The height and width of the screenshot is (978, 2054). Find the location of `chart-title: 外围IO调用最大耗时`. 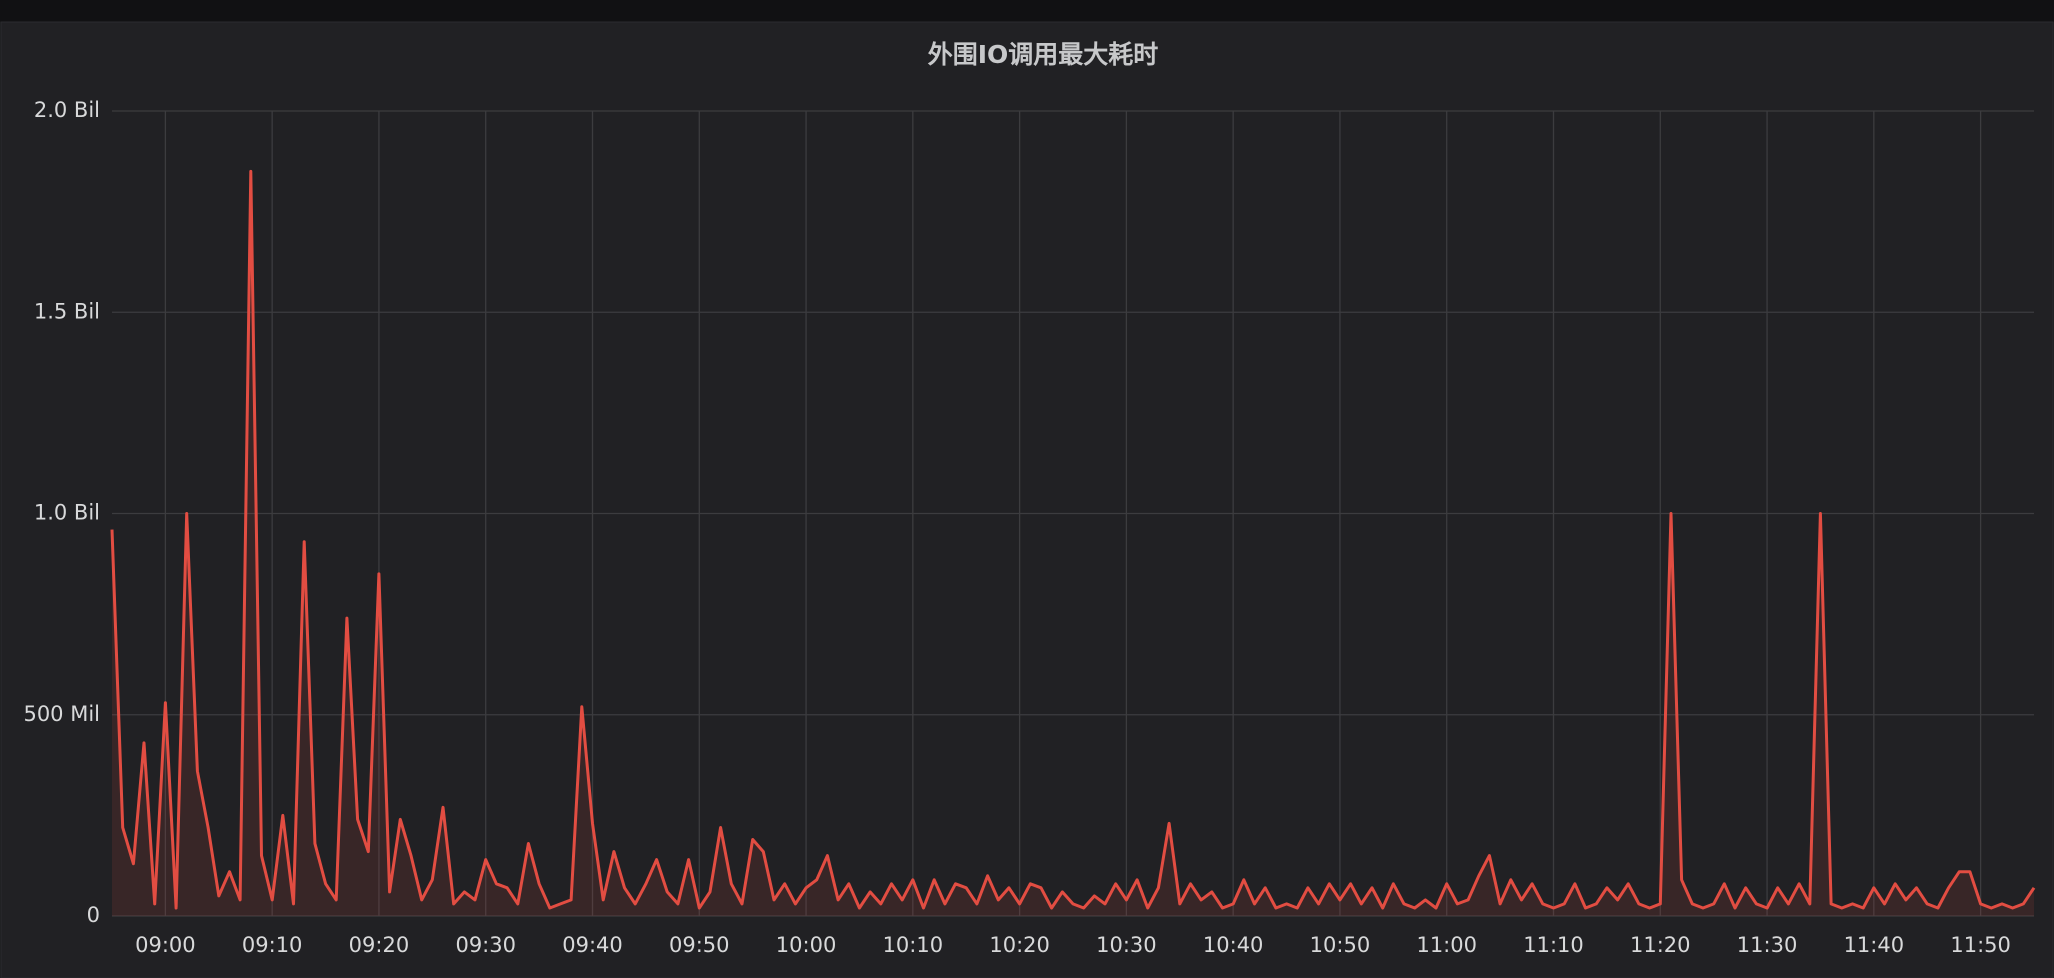

chart-title: 外围IO调用最大耗时 is located at coordinates (1043, 54).